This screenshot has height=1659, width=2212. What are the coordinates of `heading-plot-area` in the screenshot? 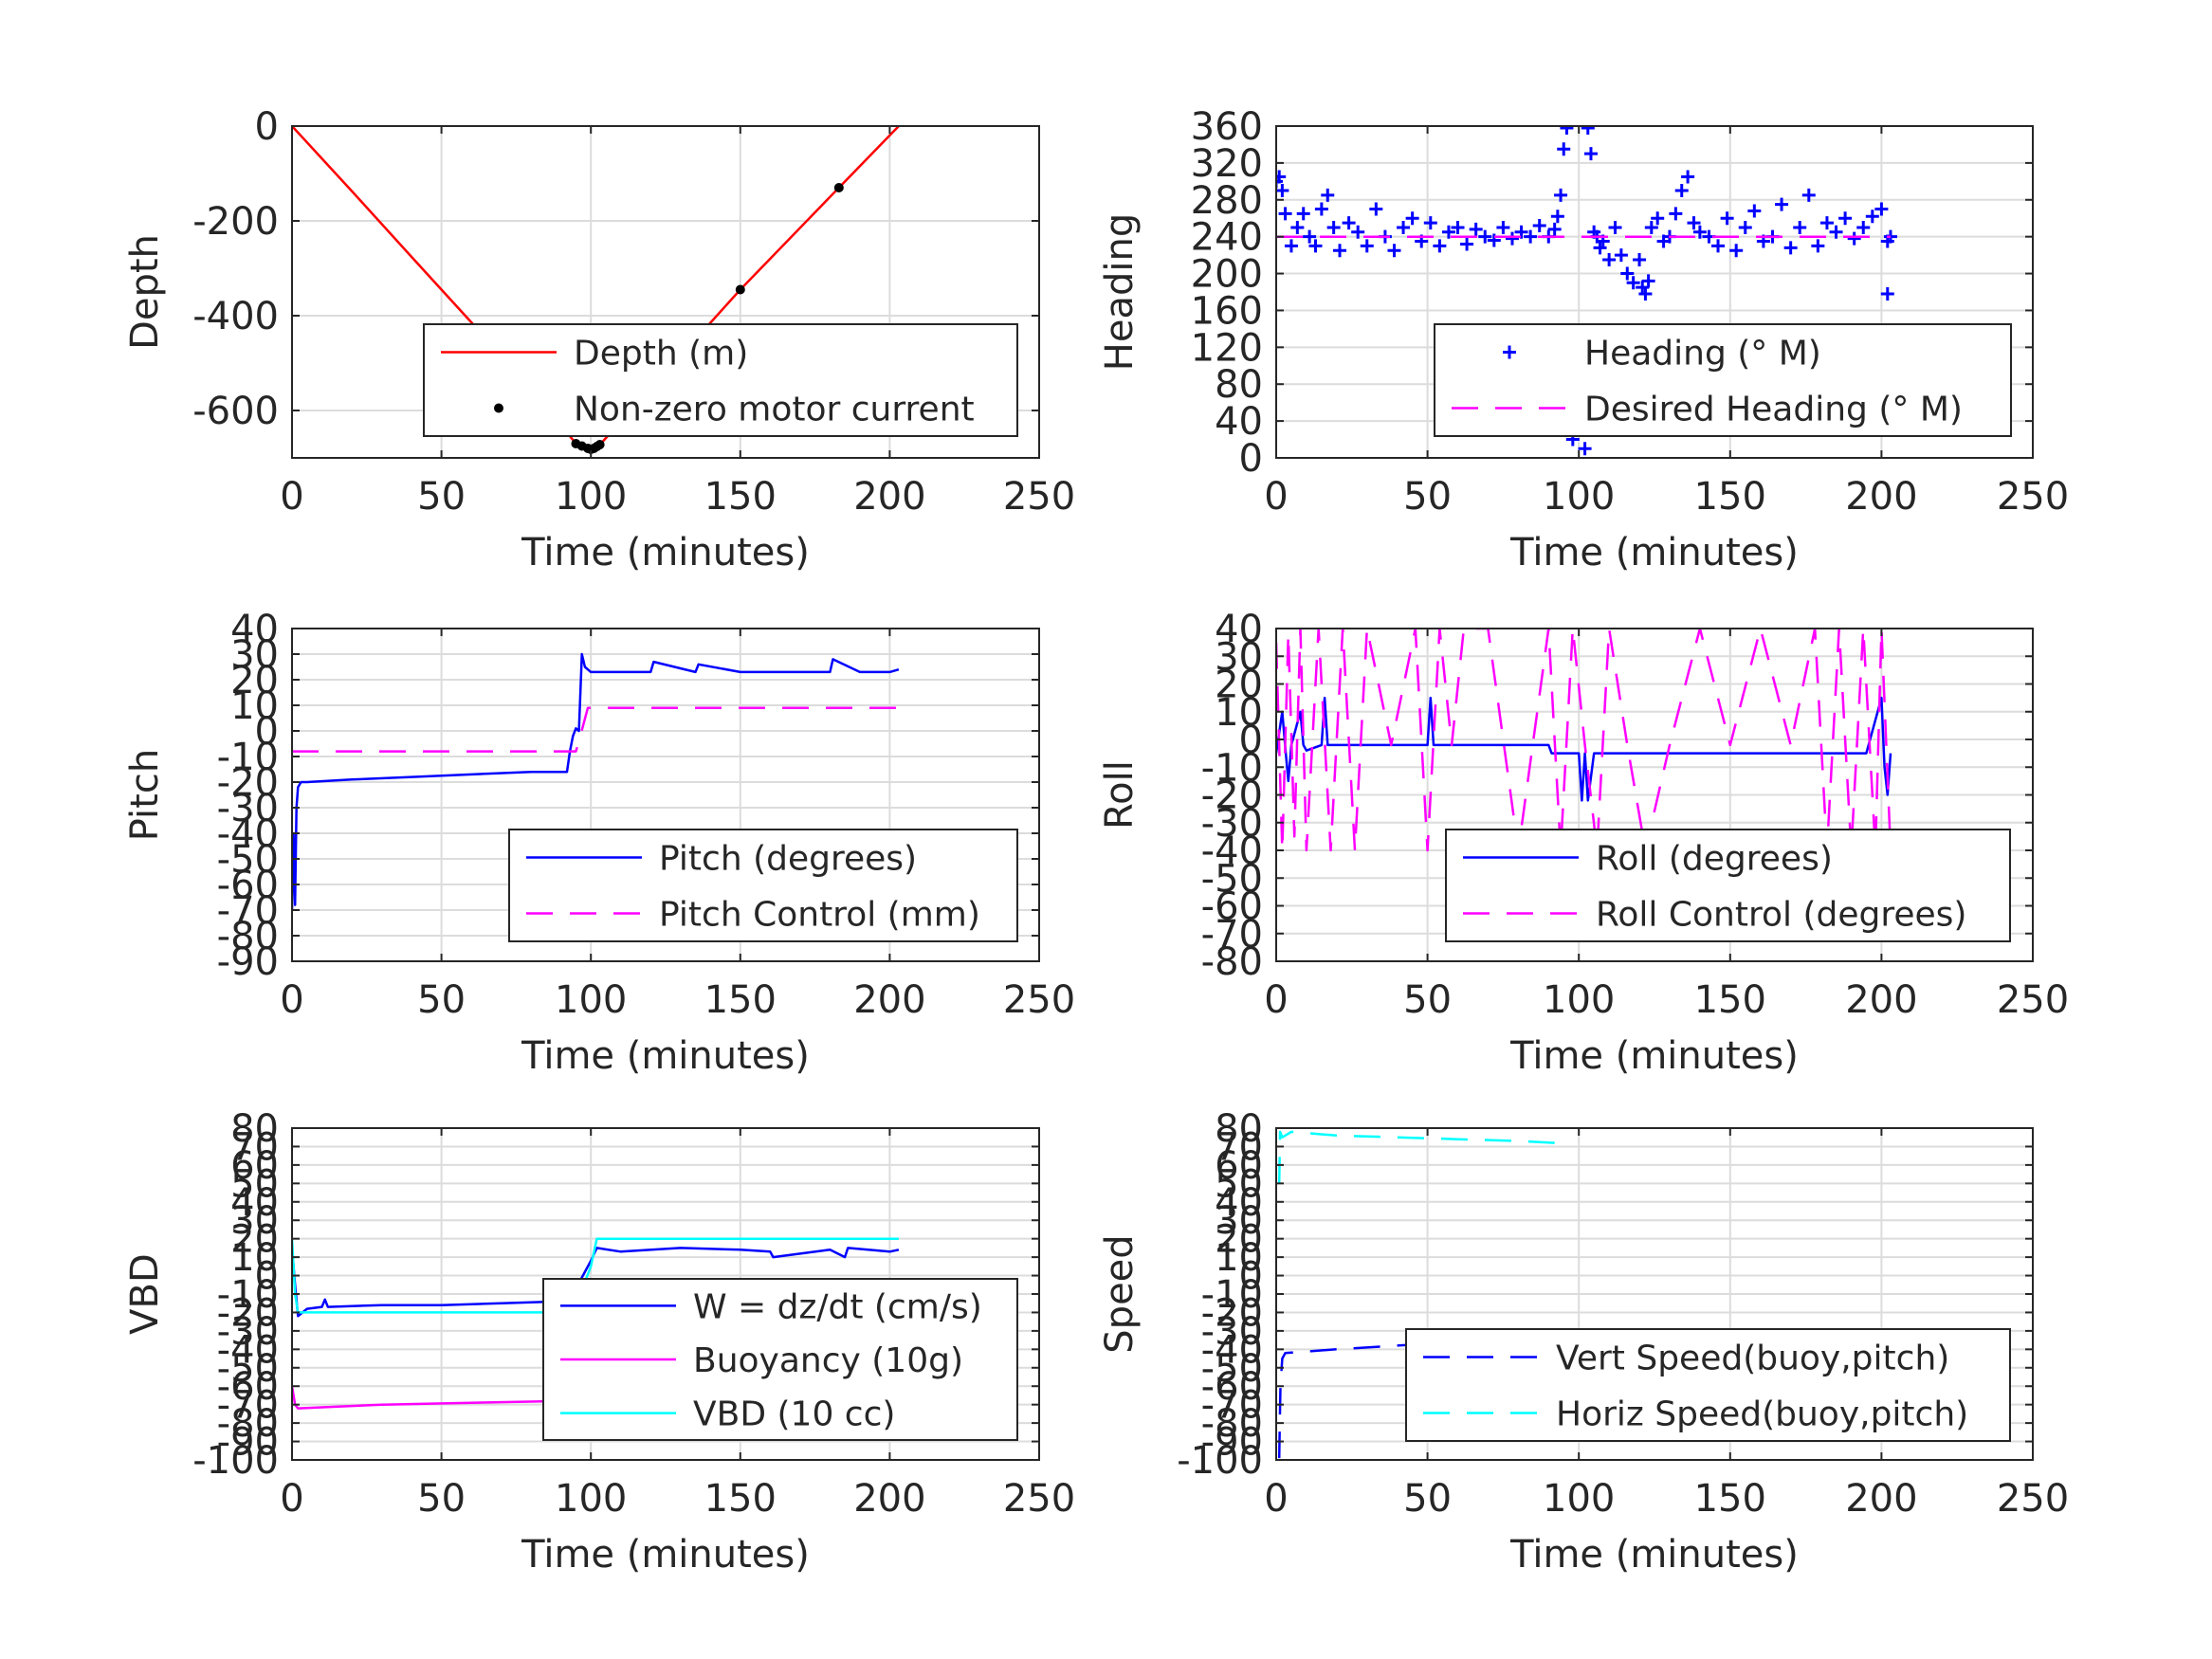 It's located at (1586, 291).